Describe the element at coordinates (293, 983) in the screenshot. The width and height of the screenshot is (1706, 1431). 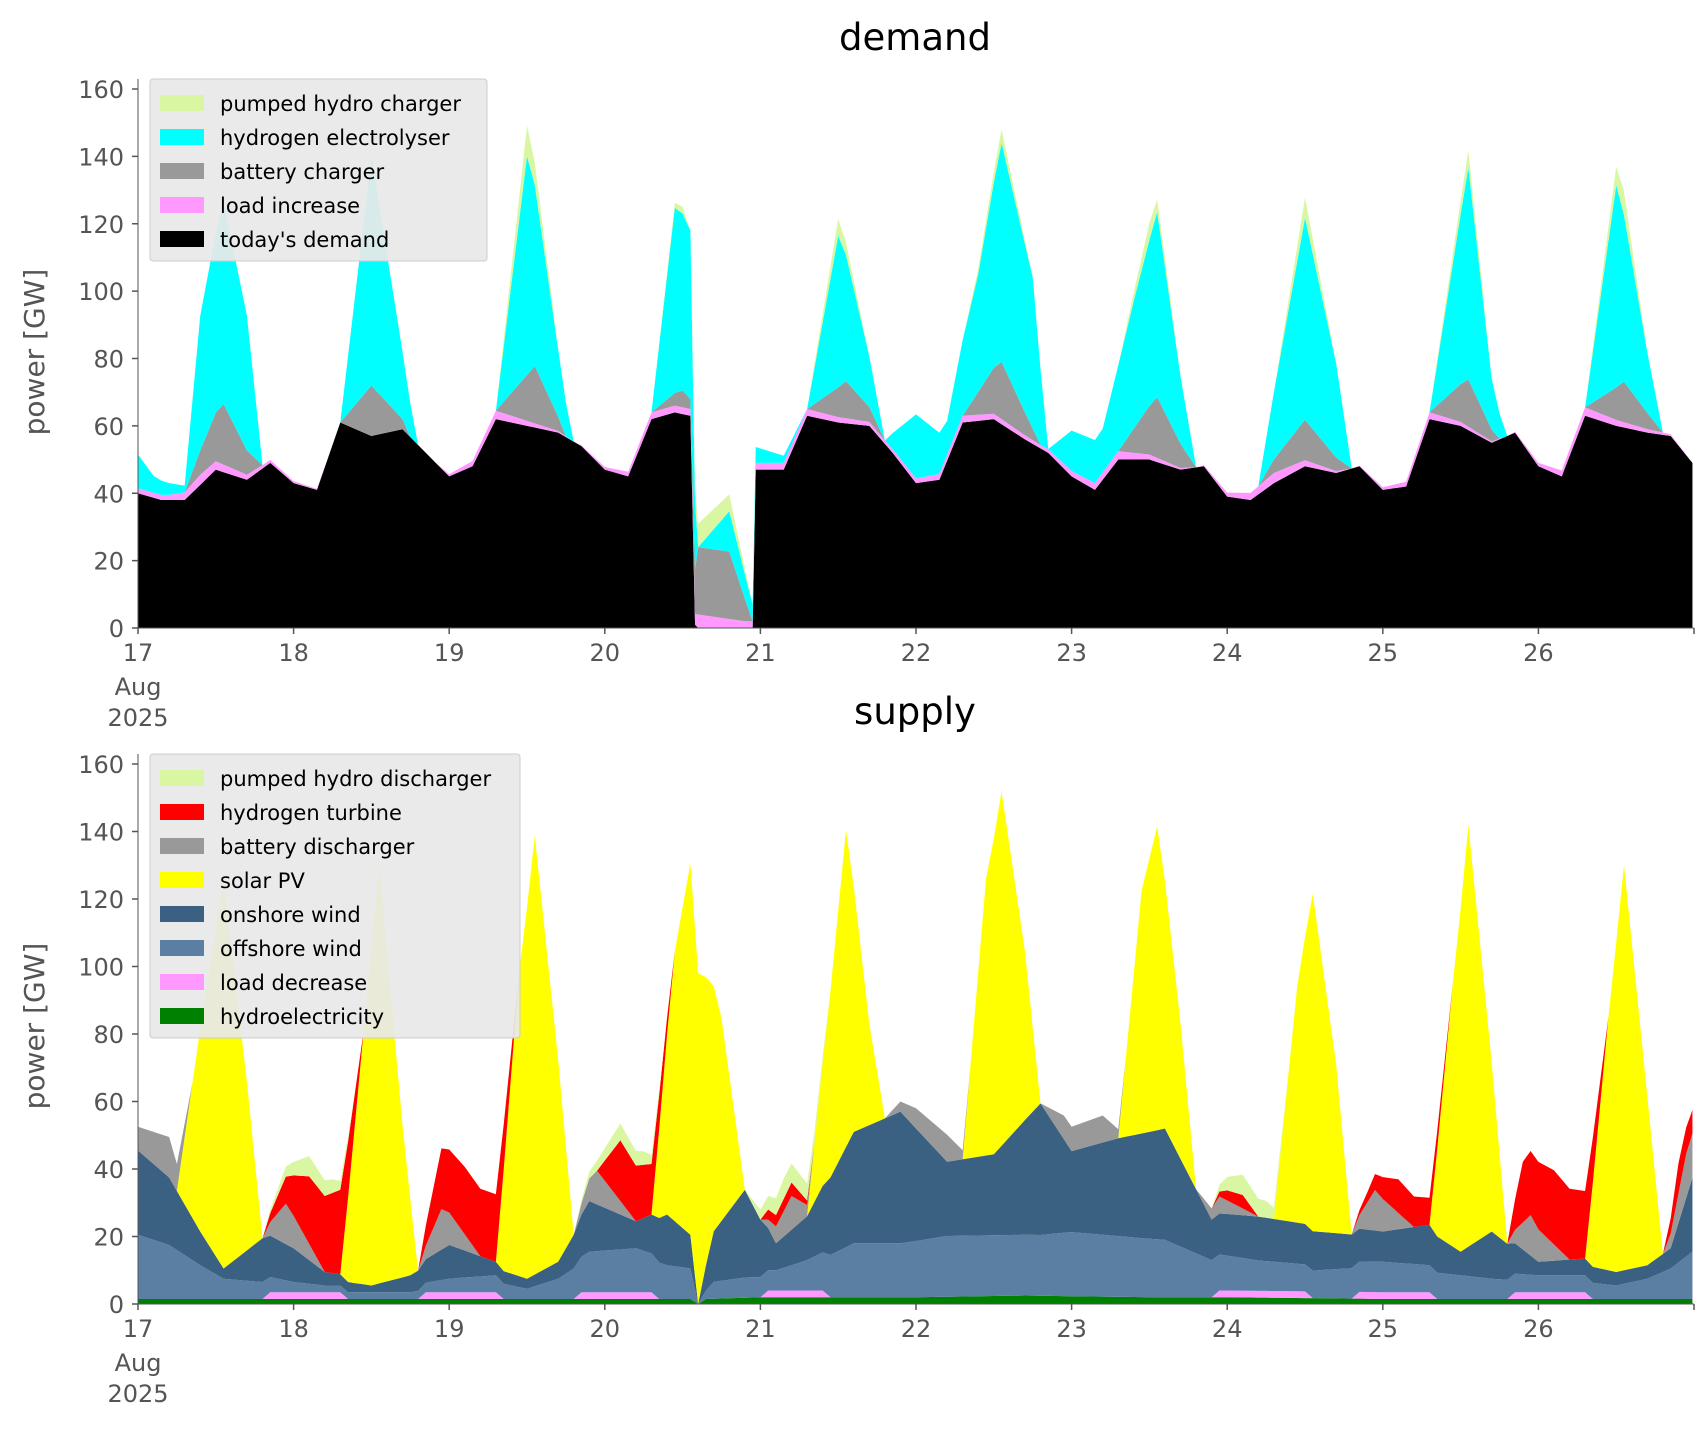
I see `legend-label-load-decrease: load decrease` at that location.